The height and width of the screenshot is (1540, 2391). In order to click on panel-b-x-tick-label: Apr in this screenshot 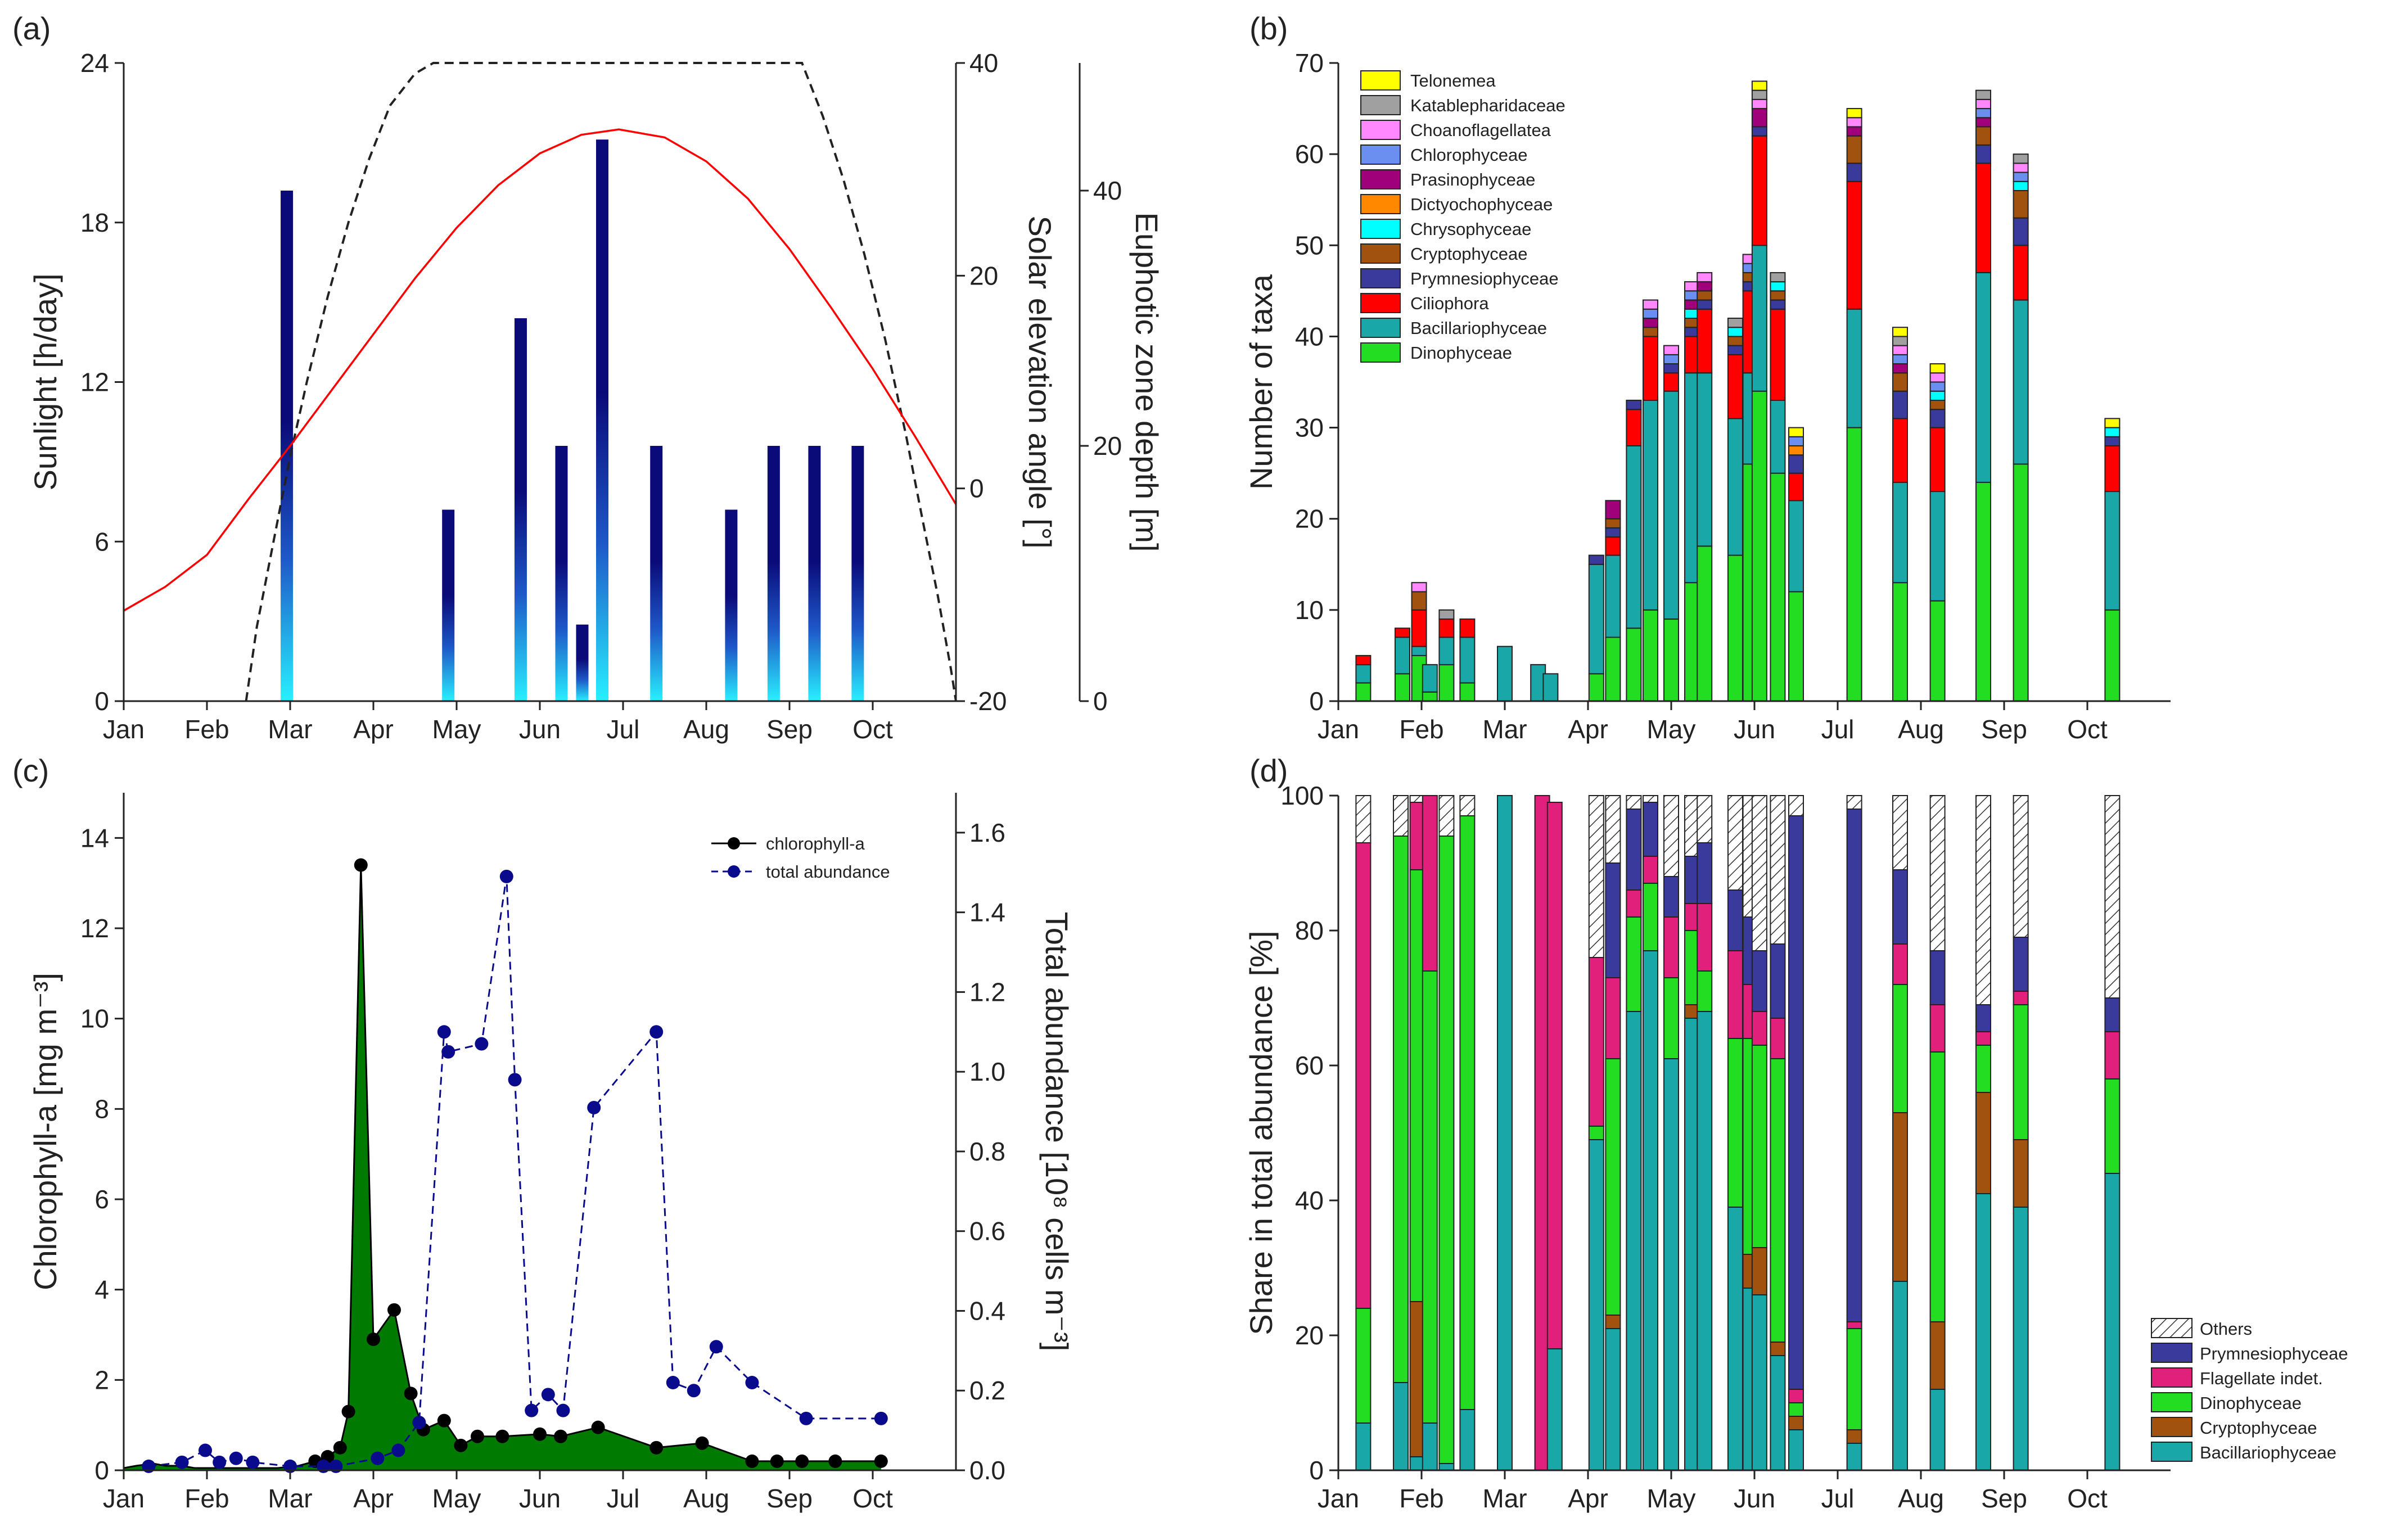, I will do `click(1588, 729)`.